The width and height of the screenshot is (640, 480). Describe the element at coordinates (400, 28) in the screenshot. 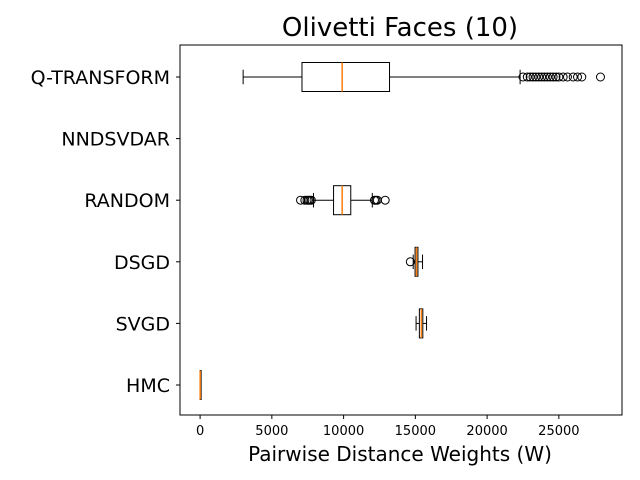

I see `chart-title: Olivetti Faces (10)` at that location.